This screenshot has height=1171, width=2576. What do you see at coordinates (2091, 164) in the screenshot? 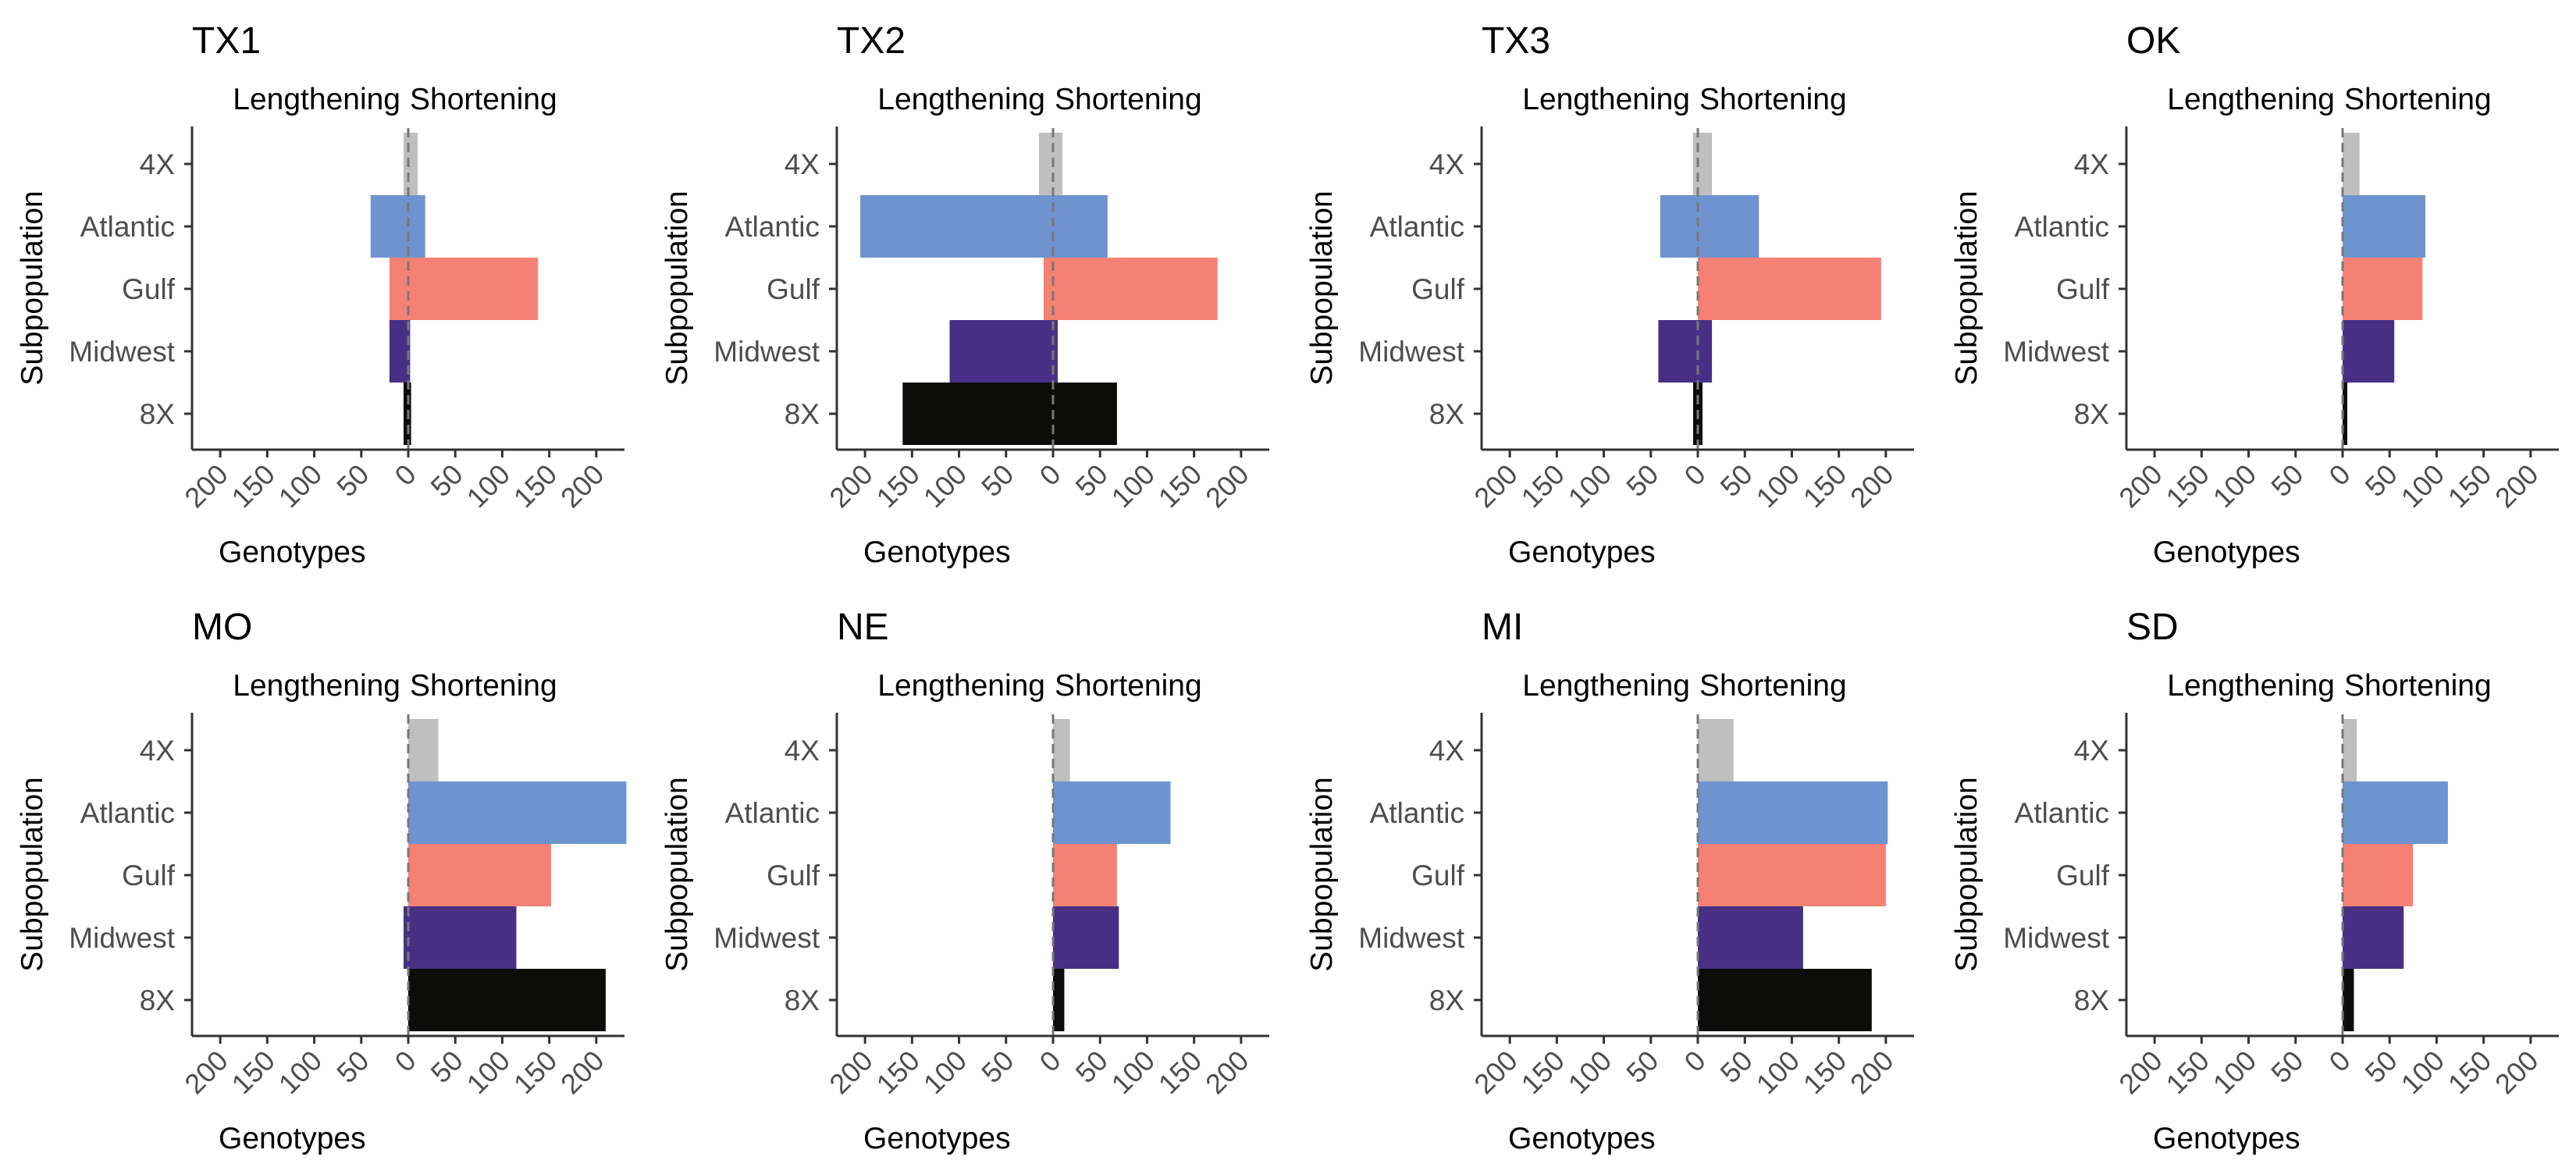
I see `category-label: 4X` at bounding box center [2091, 164].